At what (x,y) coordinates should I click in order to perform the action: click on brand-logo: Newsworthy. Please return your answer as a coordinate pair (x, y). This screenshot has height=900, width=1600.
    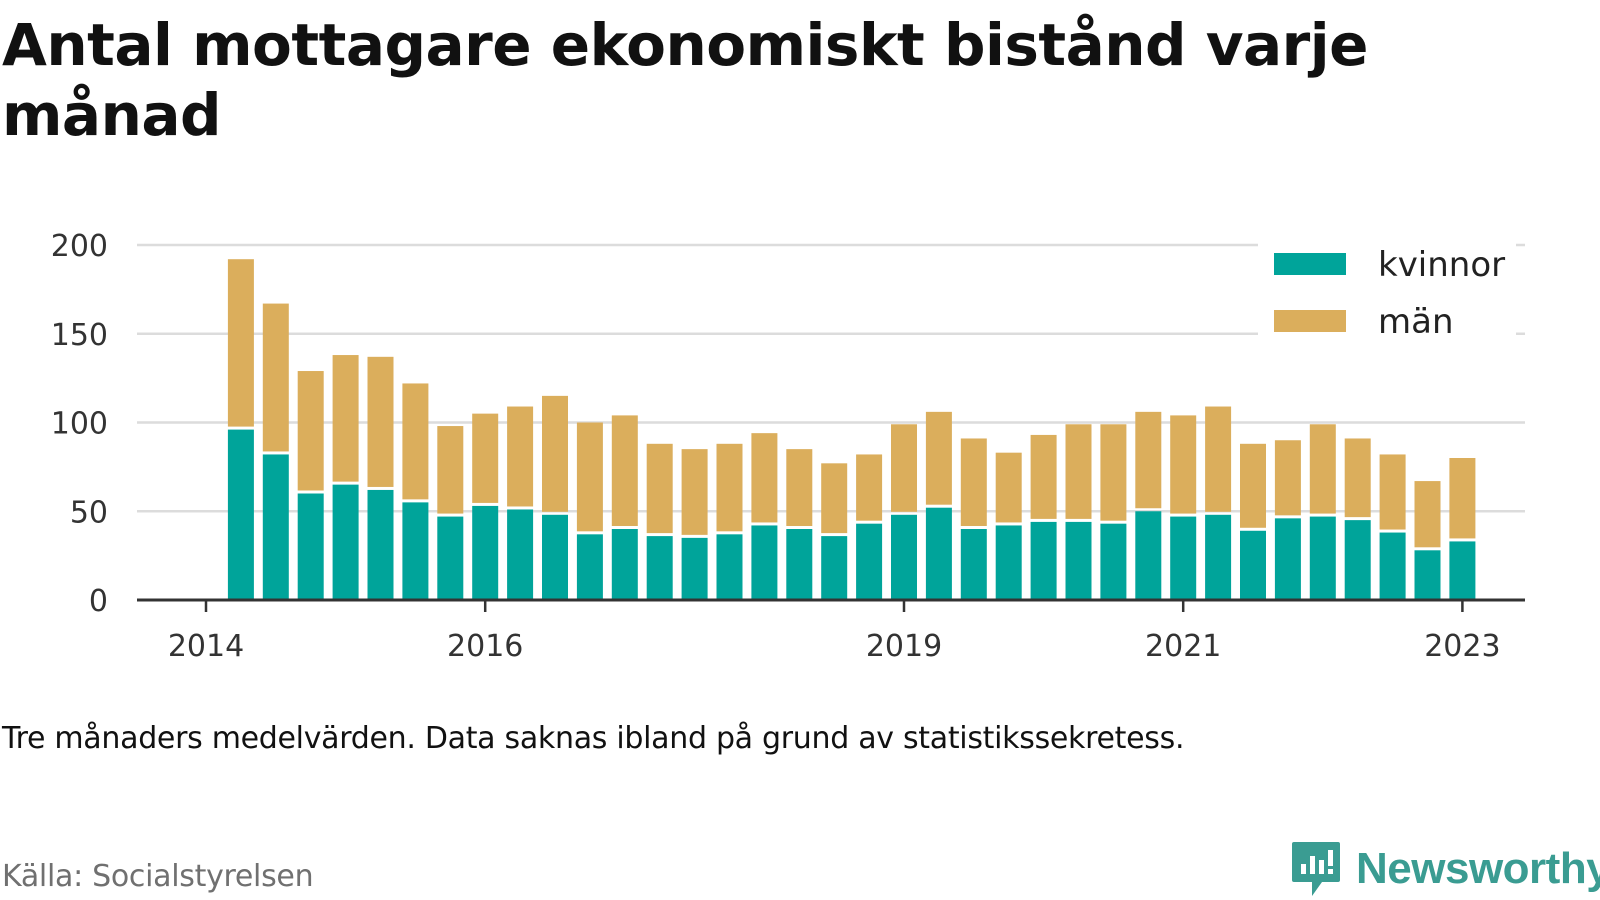
    Looking at the image, I should click on (1445, 869).